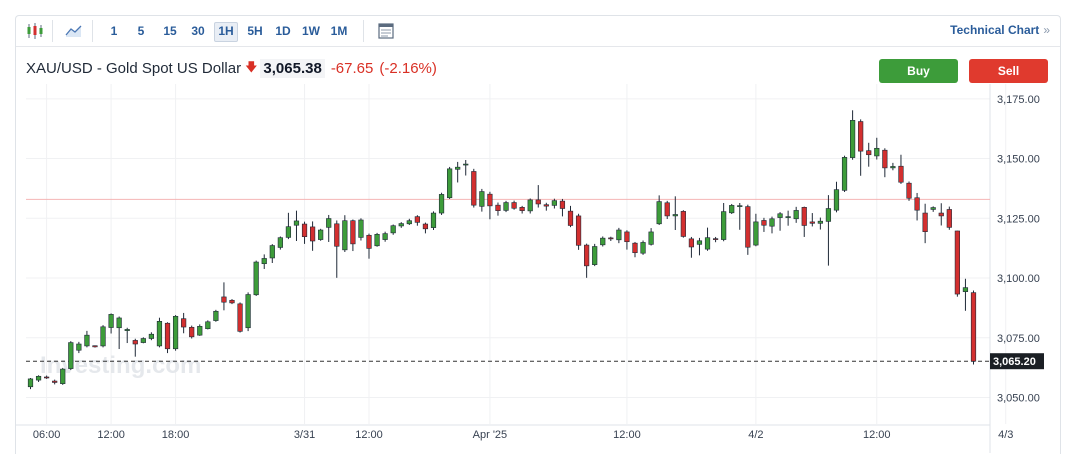 This screenshot has height=454, width=1082. Describe the element at coordinates (339, 31) in the screenshot. I see `timeframe-1m: 1M` at that location.